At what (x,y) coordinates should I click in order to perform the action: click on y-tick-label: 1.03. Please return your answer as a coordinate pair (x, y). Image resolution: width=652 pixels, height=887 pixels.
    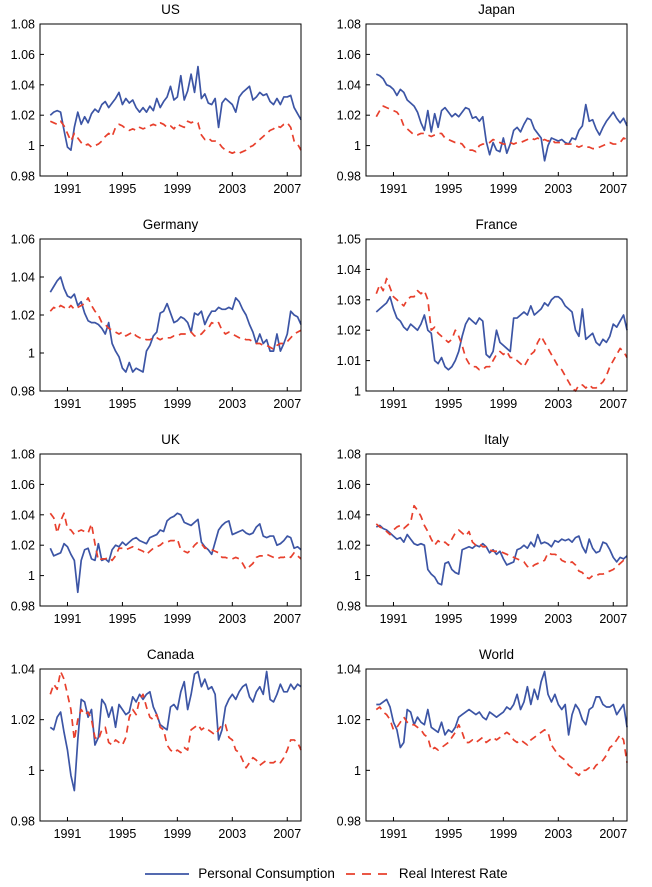
    Looking at the image, I should click on (349, 300).